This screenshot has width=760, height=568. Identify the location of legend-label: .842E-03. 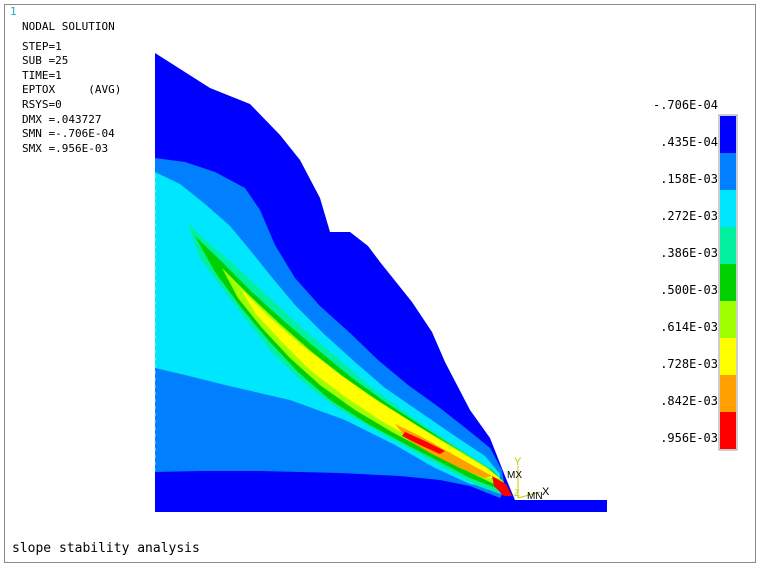
(689, 401).